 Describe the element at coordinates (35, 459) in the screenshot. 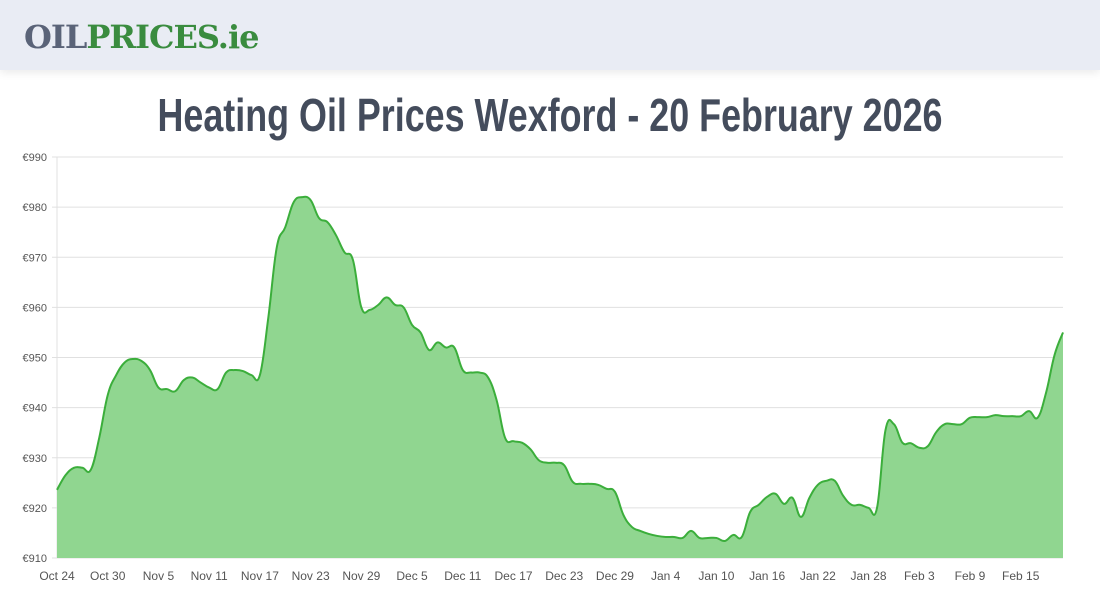

I see `y-tick-label: €930` at that location.